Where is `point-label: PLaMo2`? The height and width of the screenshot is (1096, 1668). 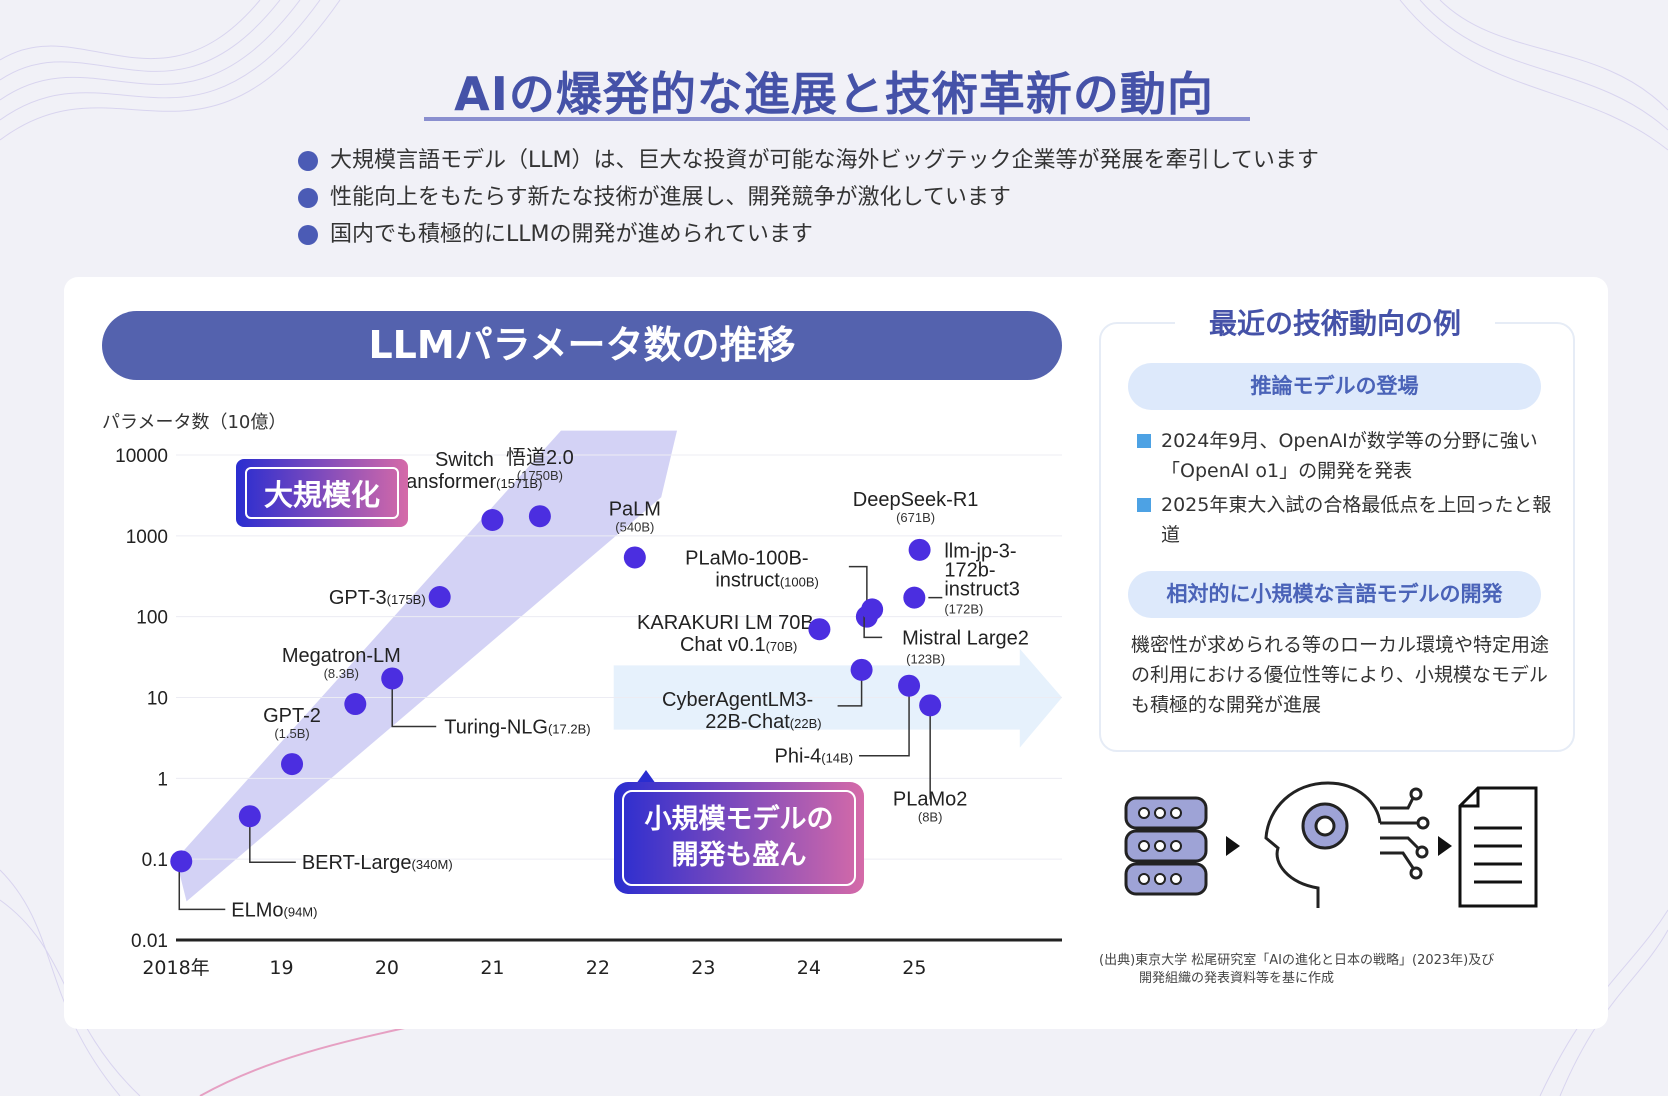
point-label: PLaMo2 is located at coordinates (930, 799).